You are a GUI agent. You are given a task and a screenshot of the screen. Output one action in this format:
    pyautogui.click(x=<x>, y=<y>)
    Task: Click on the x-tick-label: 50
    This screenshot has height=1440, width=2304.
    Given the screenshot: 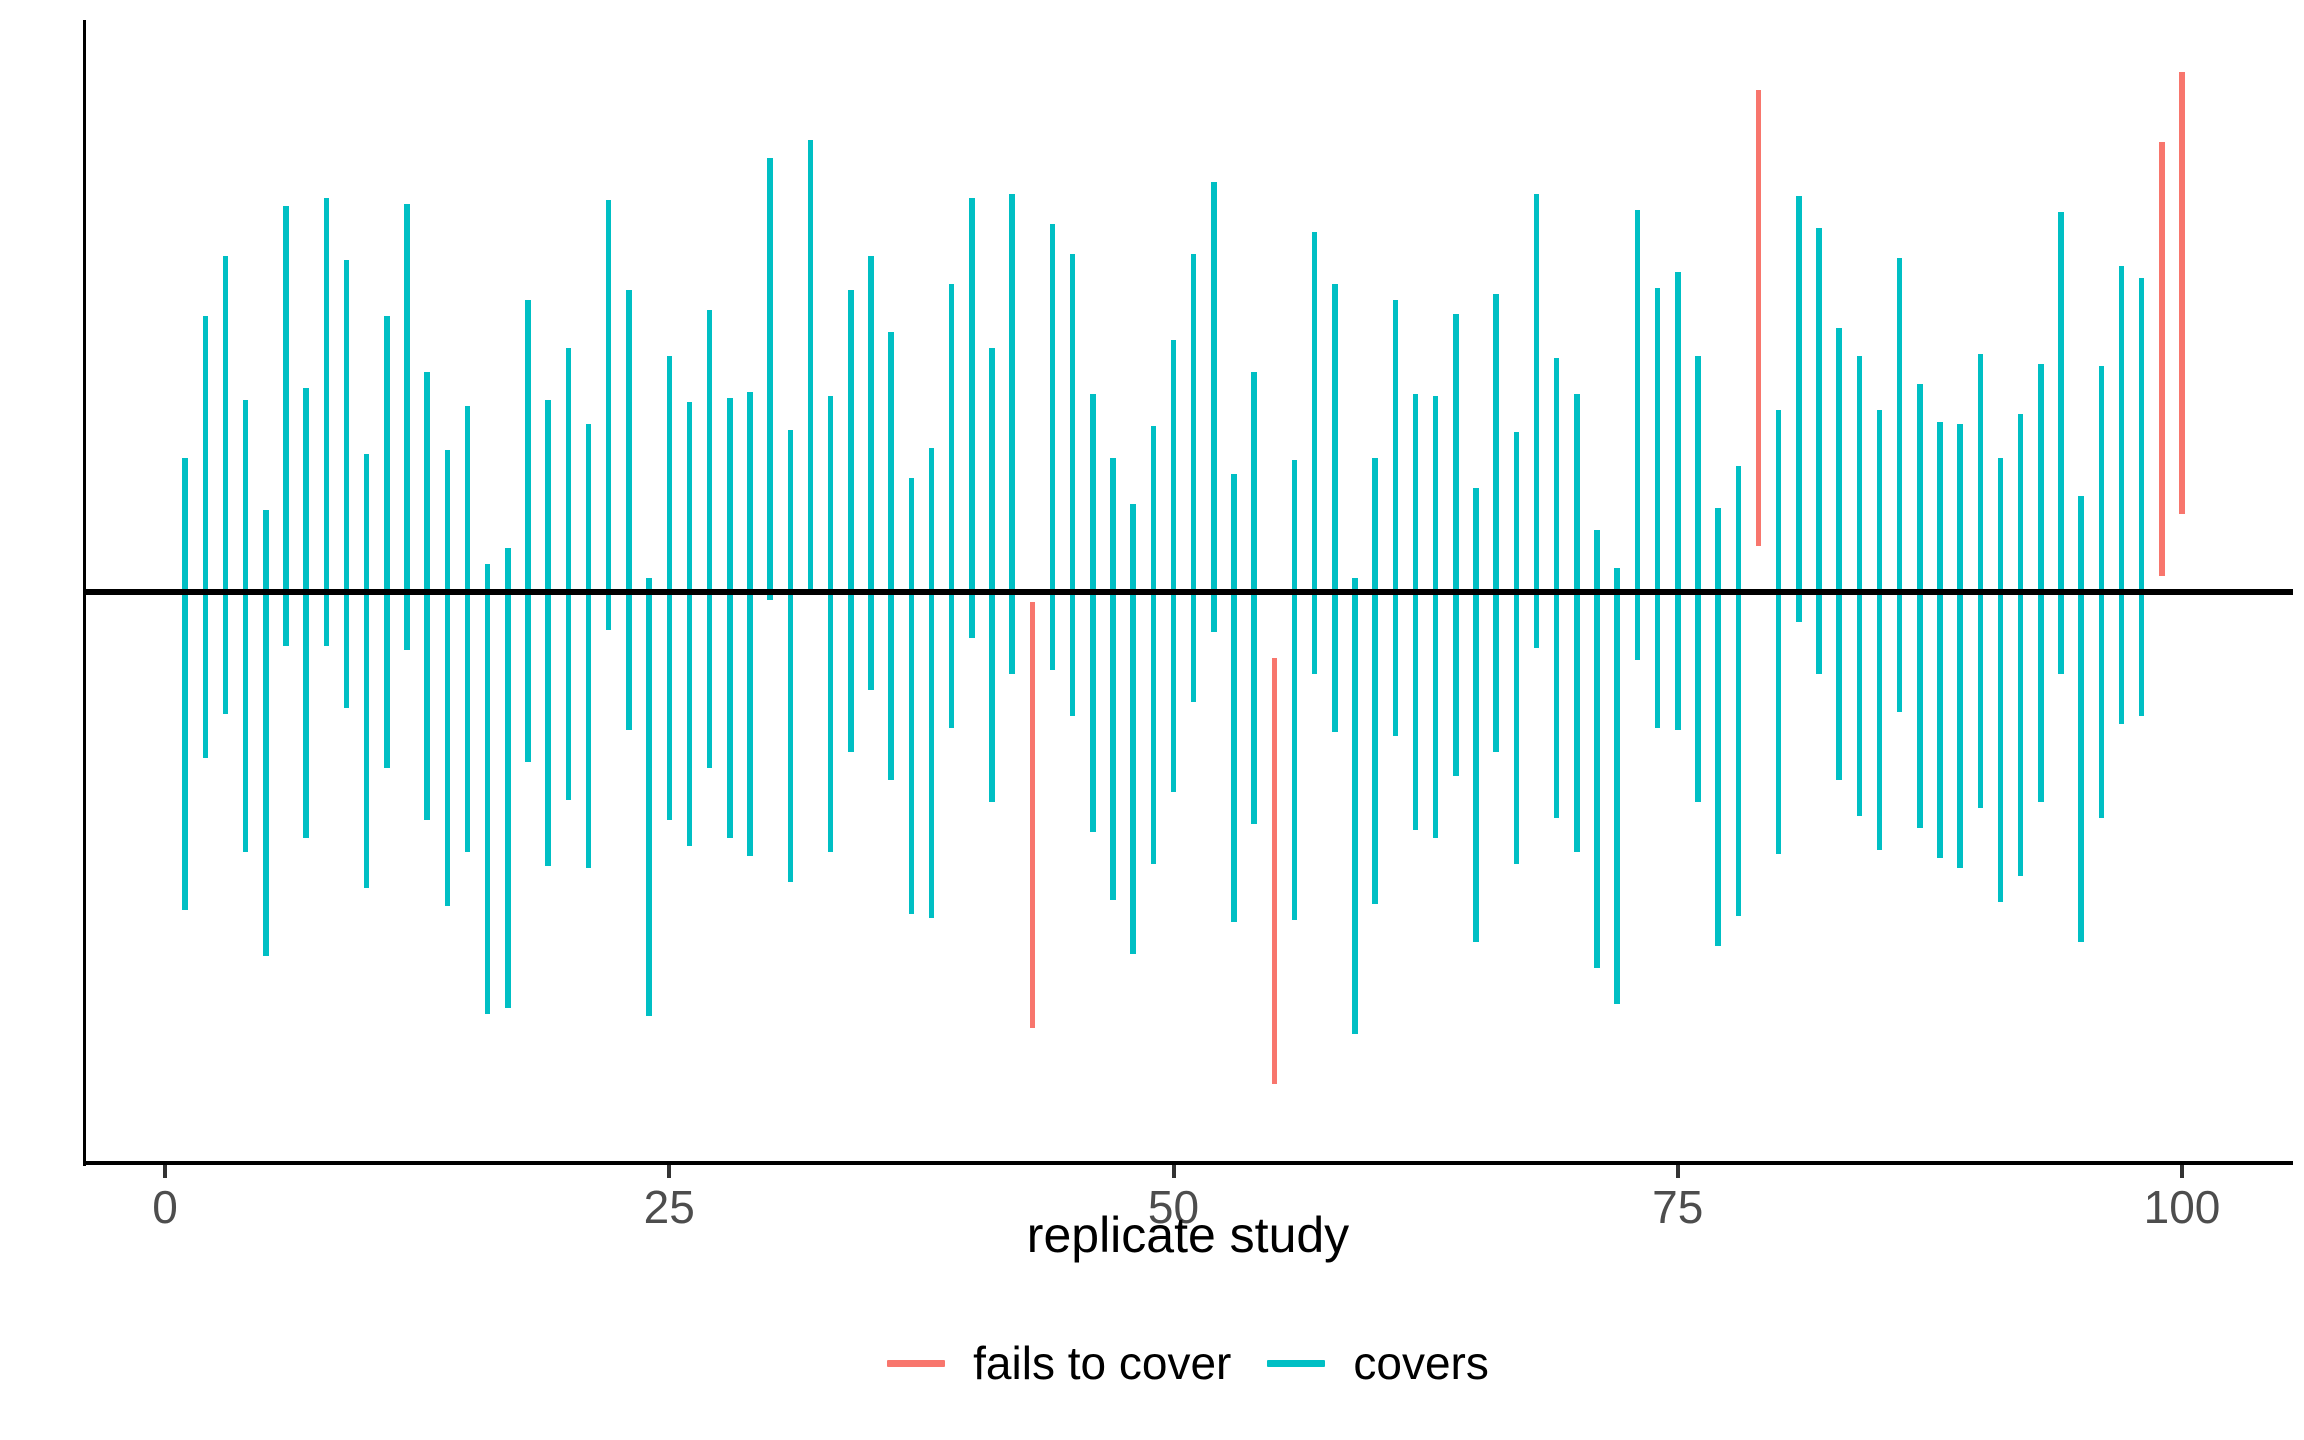 What is the action you would take?
    pyautogui.click(x=1173, y=1207)
    